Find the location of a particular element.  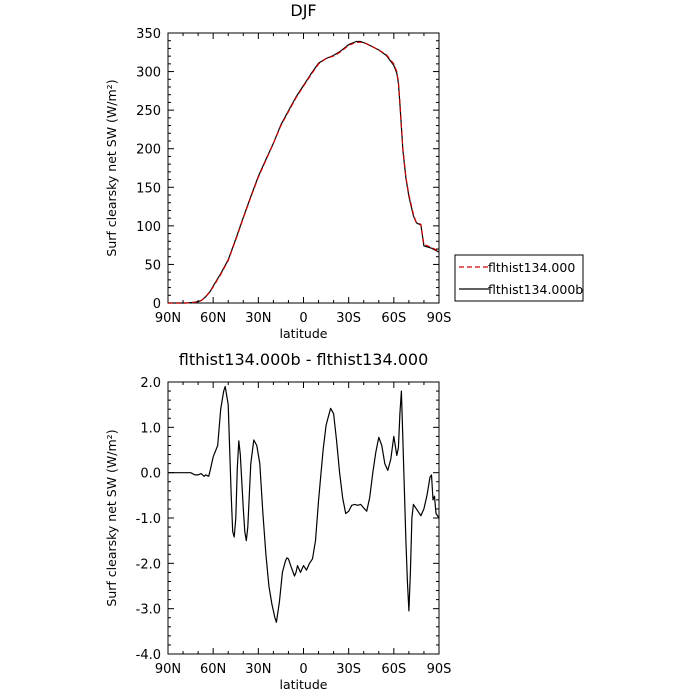

bottom-y-tick-label: 0.0 is located at coordinates (150, 474).